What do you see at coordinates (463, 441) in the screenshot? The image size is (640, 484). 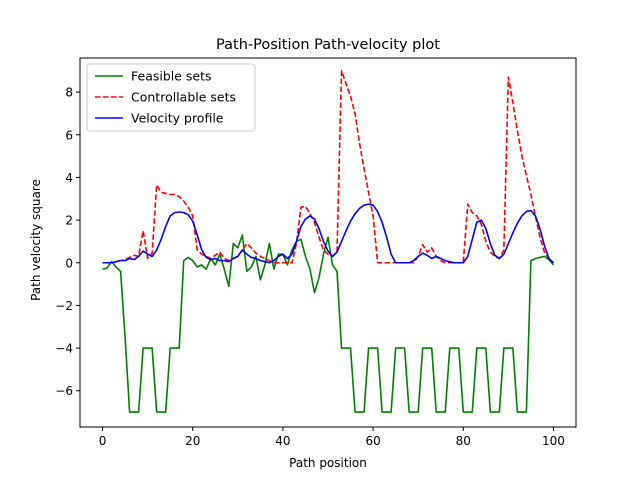 I see `x-tick-label: 80` at bounding box center [463, 441].